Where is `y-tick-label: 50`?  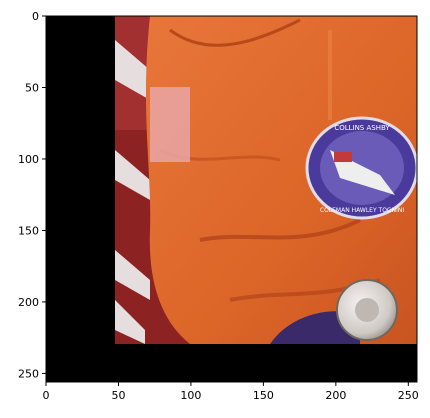
y-tick-label: 50 is located at coordinates (32, 87).